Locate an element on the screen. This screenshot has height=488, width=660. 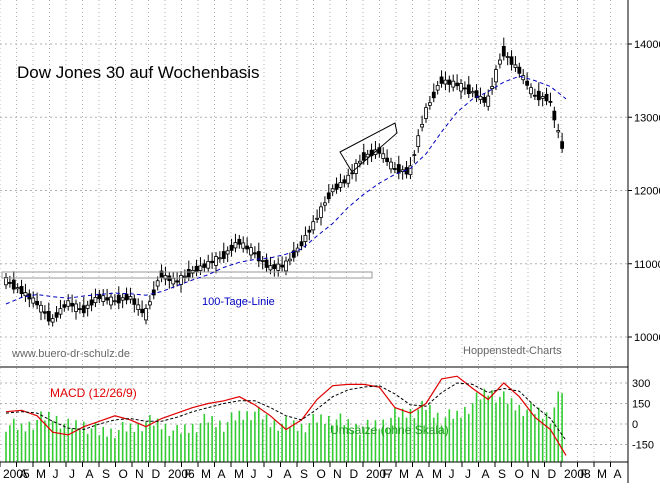
time-tick-label: O is located at coordinates (519, 474).